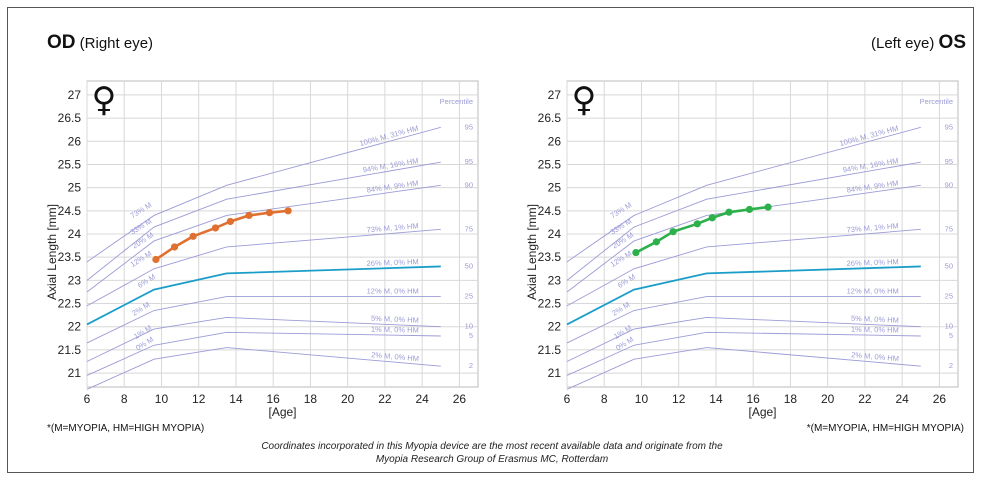 The image size is (984, 480). I want to click on right-eye-percentile-label: 50, so click(469, 265).